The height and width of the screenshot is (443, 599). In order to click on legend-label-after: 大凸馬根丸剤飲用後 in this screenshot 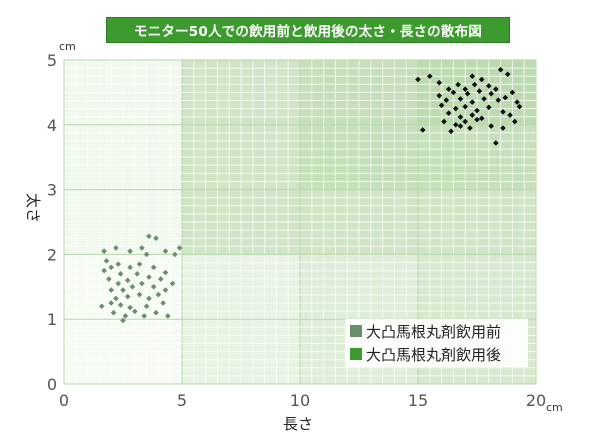, I will do `click(434, 354)`.